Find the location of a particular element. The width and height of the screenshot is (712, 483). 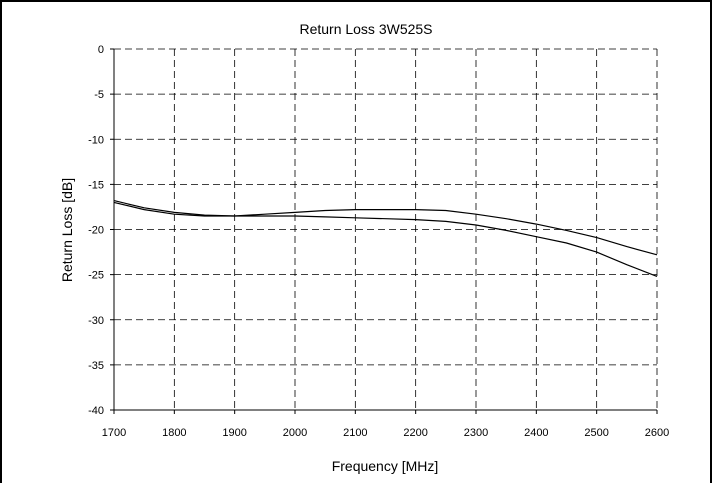

x-tick-label: 1900 is located at coordinates (234, 433).